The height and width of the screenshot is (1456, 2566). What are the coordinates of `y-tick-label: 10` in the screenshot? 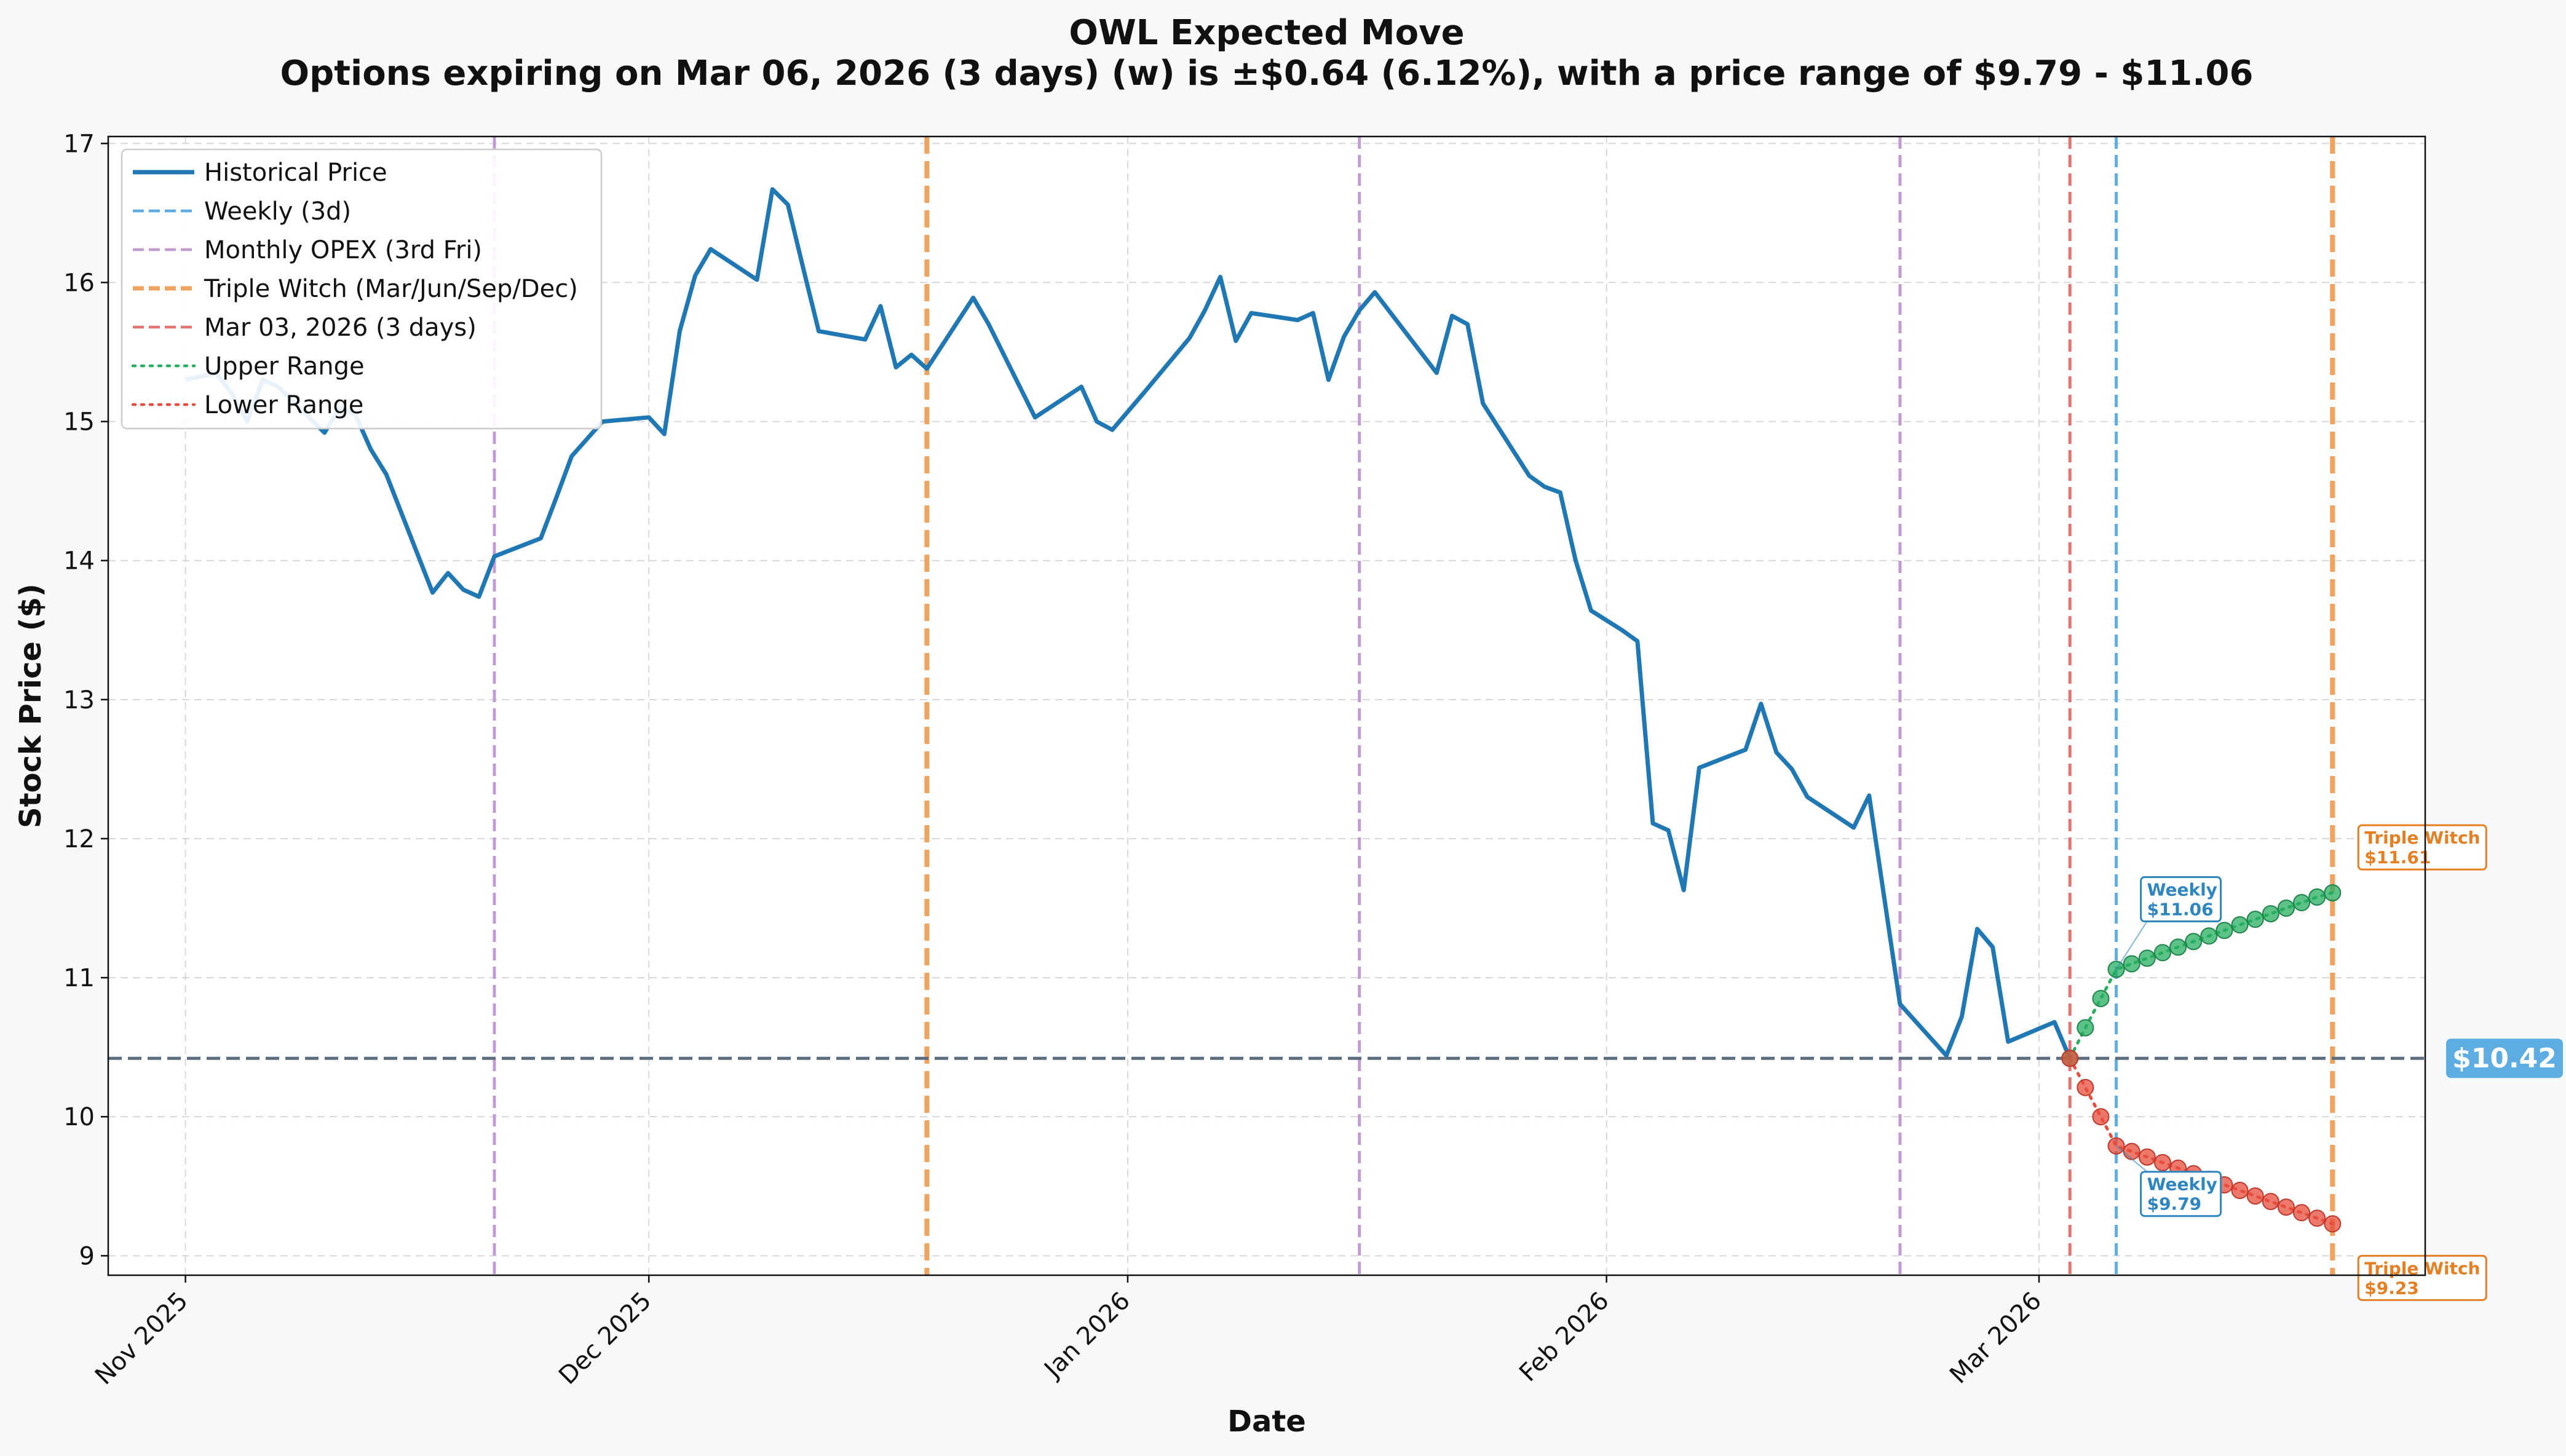 It's located at (79, 1117).